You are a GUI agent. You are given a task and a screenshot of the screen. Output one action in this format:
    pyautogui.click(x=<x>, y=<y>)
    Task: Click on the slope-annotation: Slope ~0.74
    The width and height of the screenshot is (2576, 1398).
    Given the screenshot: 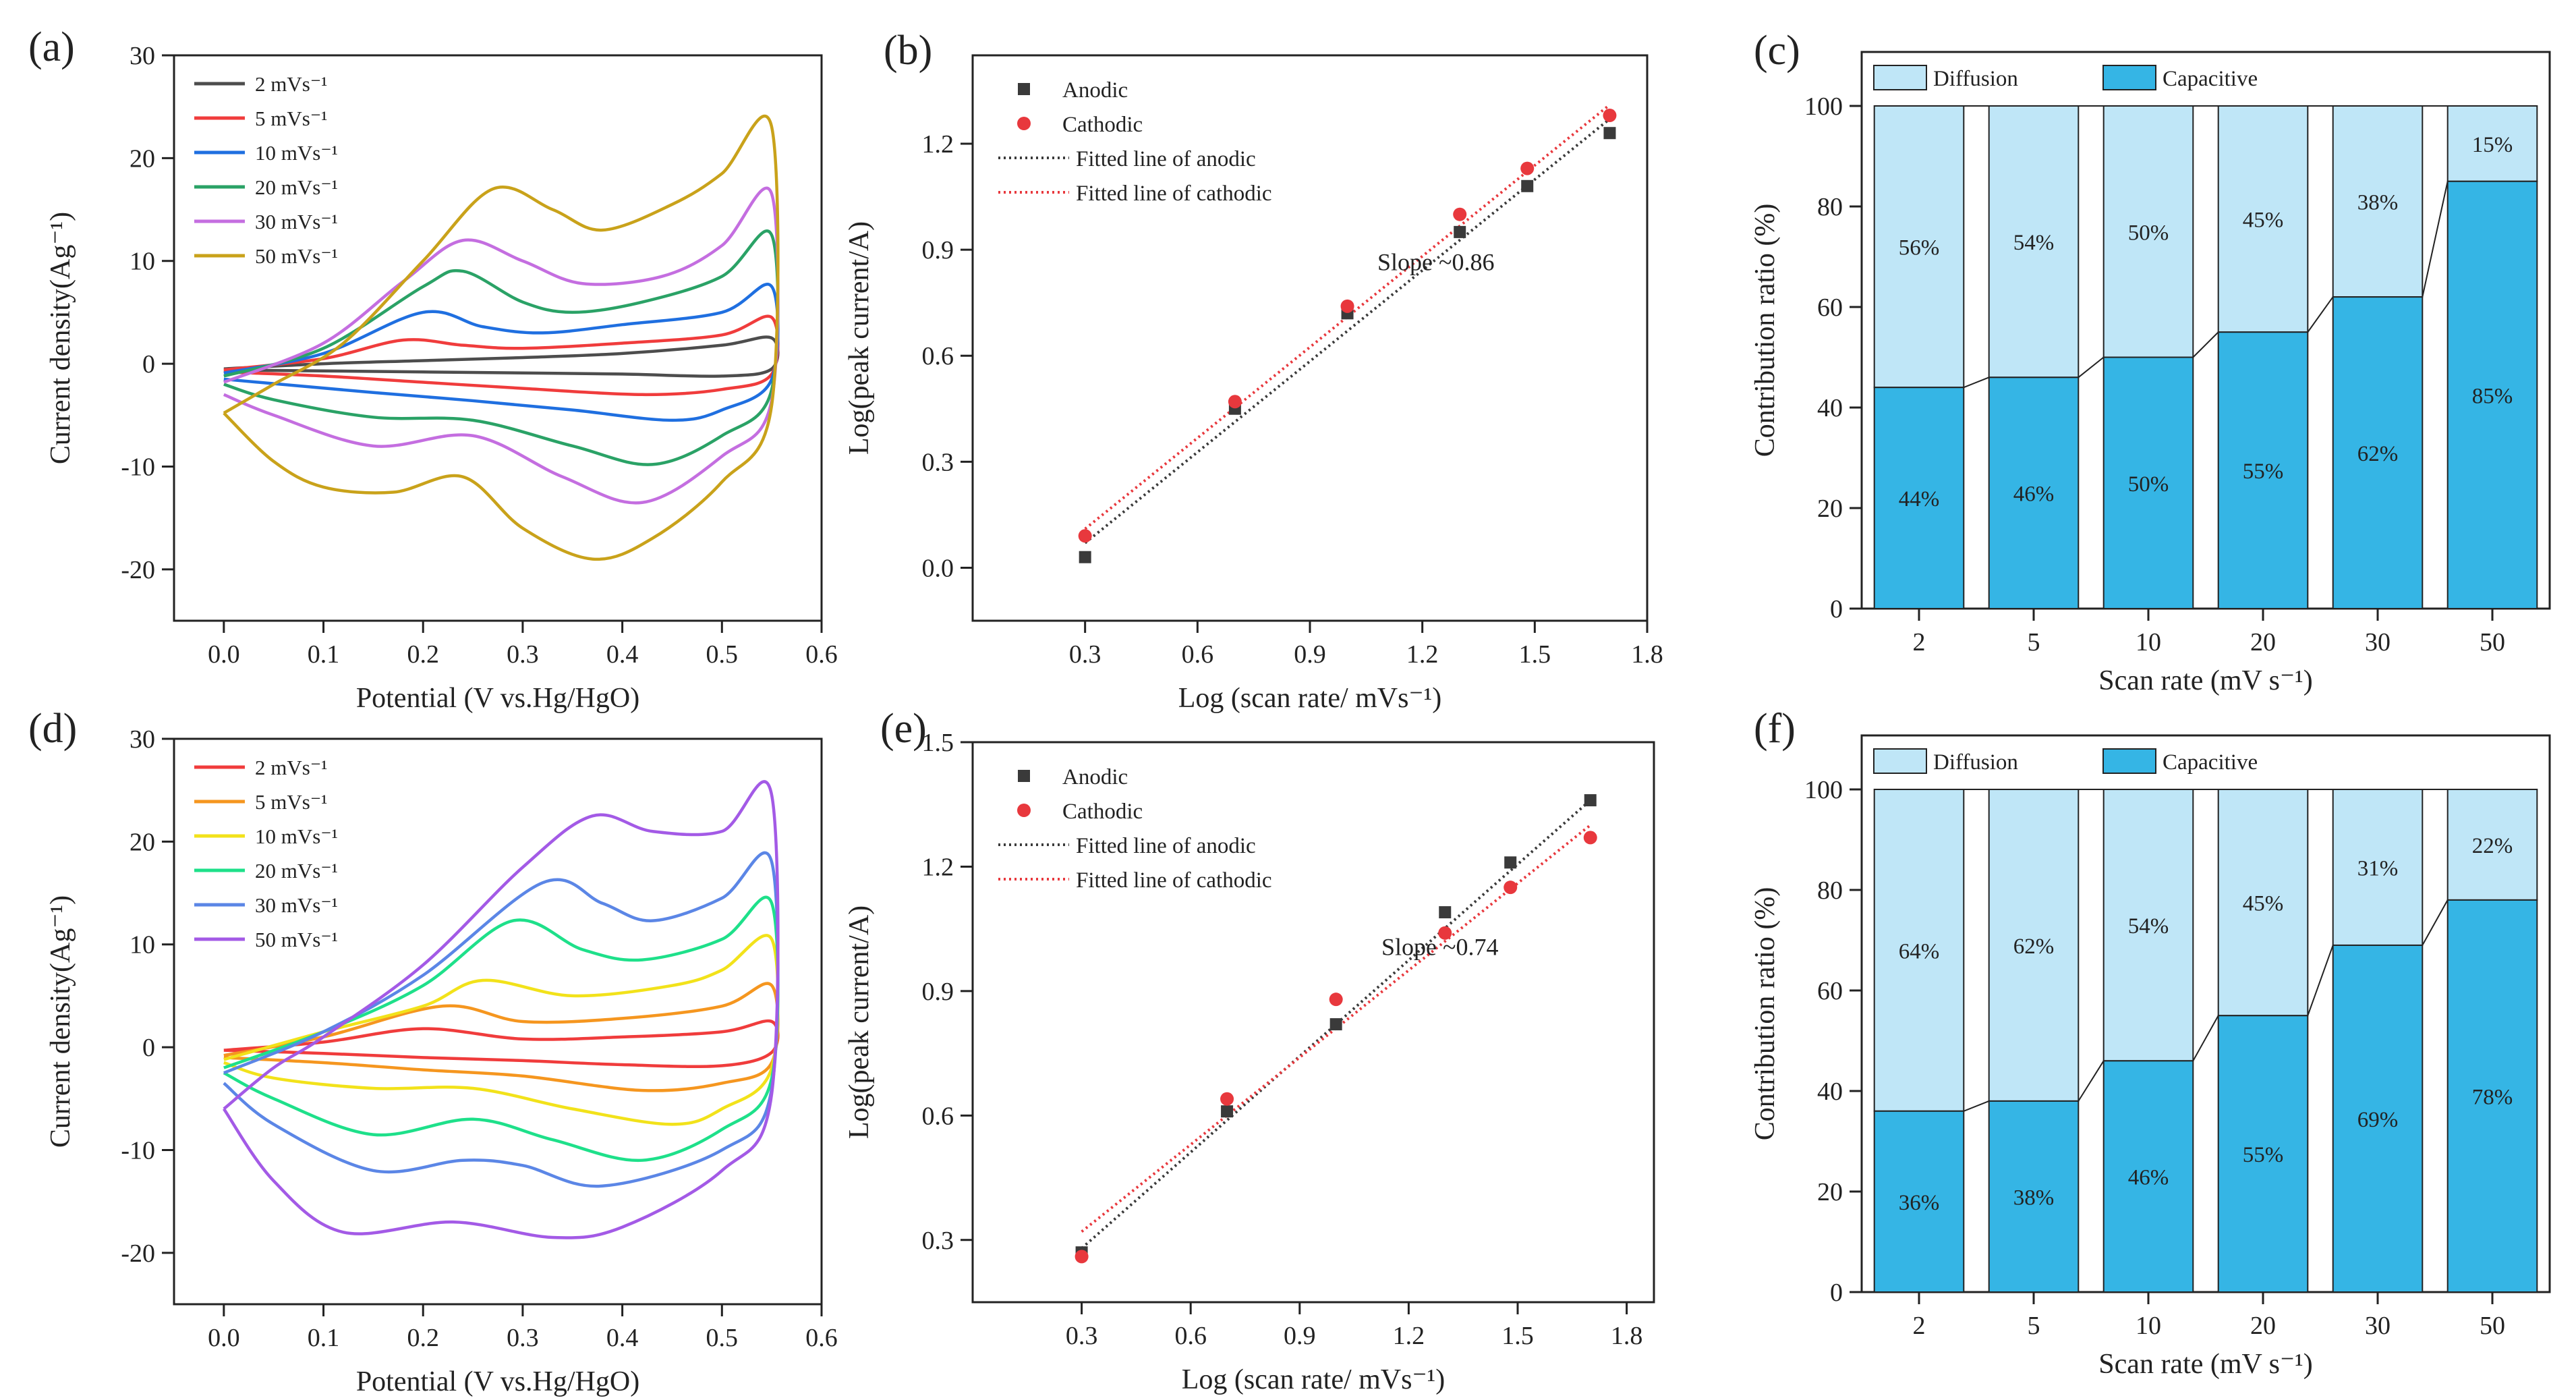 What is the action you would take?
    pyautogui.click(x=1439, y=946)
    